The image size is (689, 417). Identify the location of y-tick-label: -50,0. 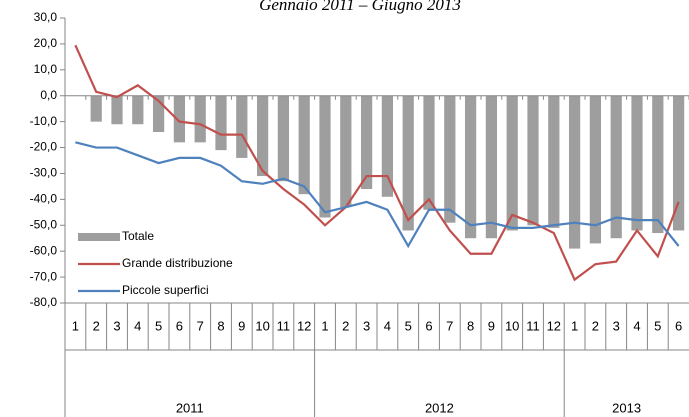
(44, 224).